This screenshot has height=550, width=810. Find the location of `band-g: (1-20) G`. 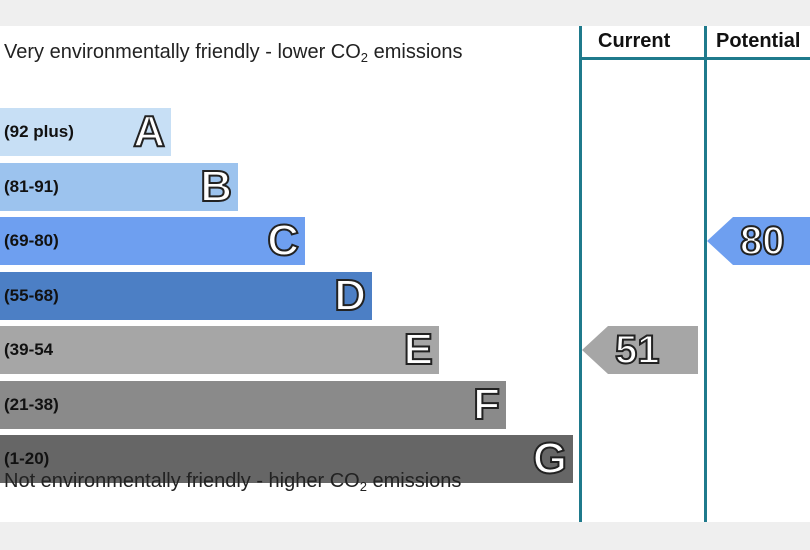

band-g: (1-20) G is located at coordinates (286, 459).